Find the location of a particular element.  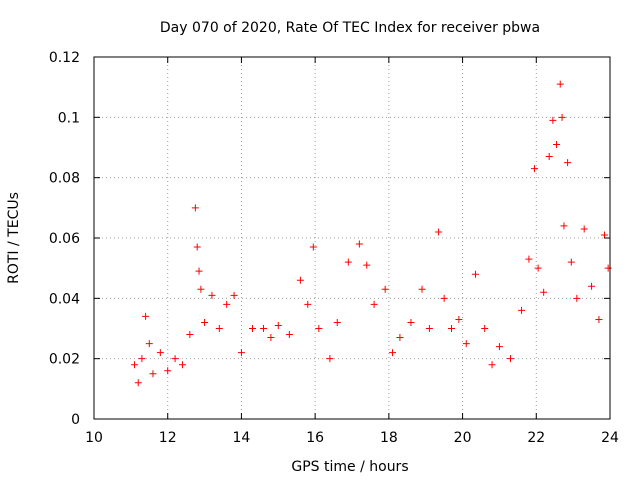

y-tick-label: 0 is located at coordinates (75, 420).